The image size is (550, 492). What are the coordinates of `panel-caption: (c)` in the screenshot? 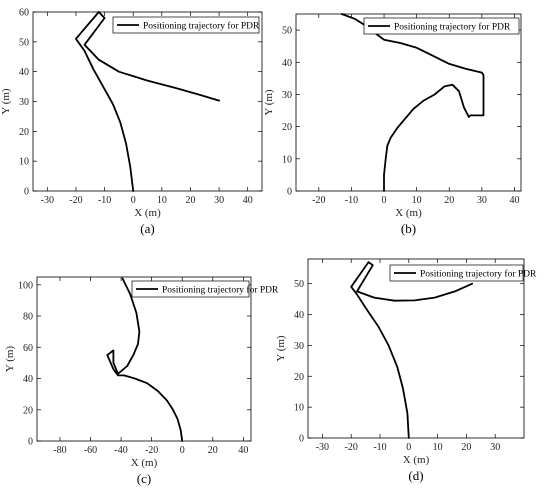 It's located at (144, 478).